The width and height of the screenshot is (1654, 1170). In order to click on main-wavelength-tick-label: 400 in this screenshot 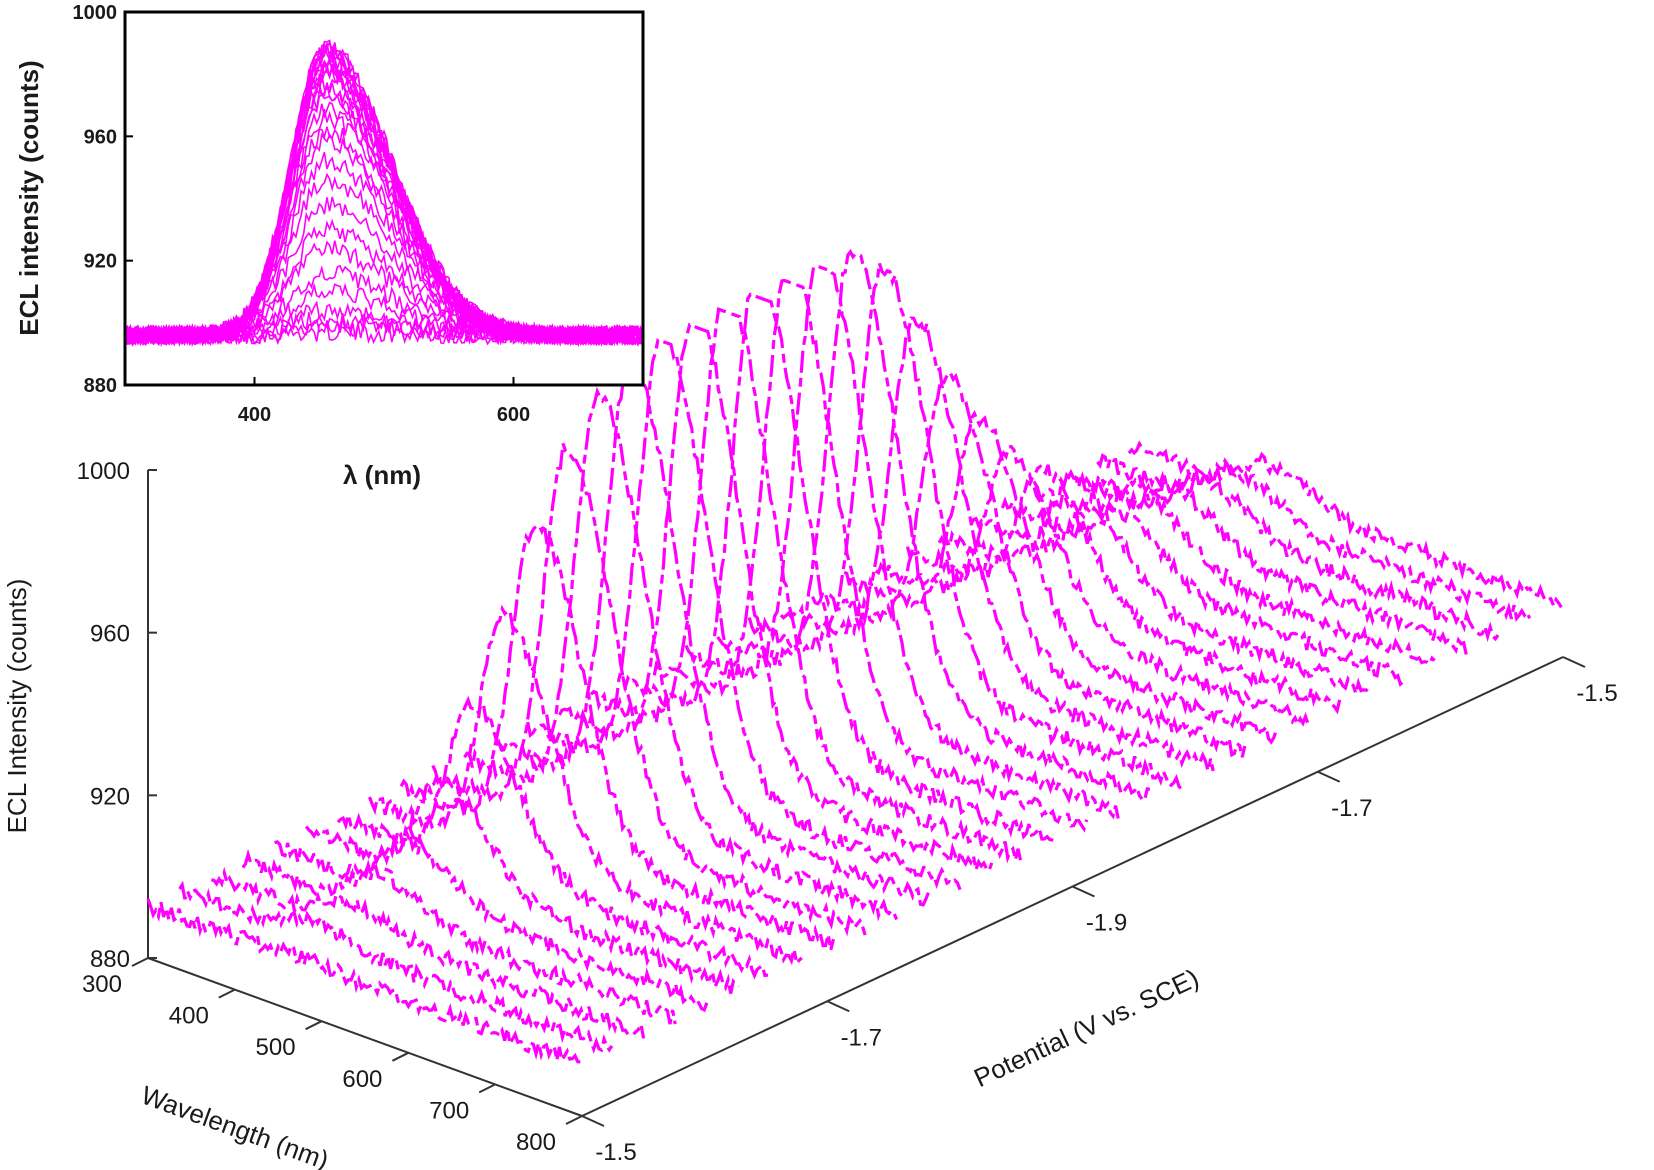, I will do `click(189, 1016)`.